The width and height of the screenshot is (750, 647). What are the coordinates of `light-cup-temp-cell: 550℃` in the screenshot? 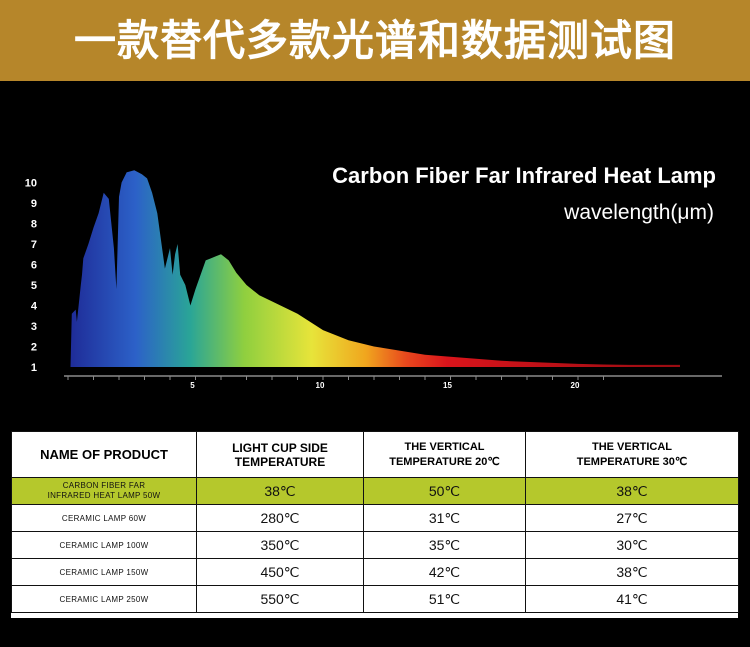 It's located at (280, 599).